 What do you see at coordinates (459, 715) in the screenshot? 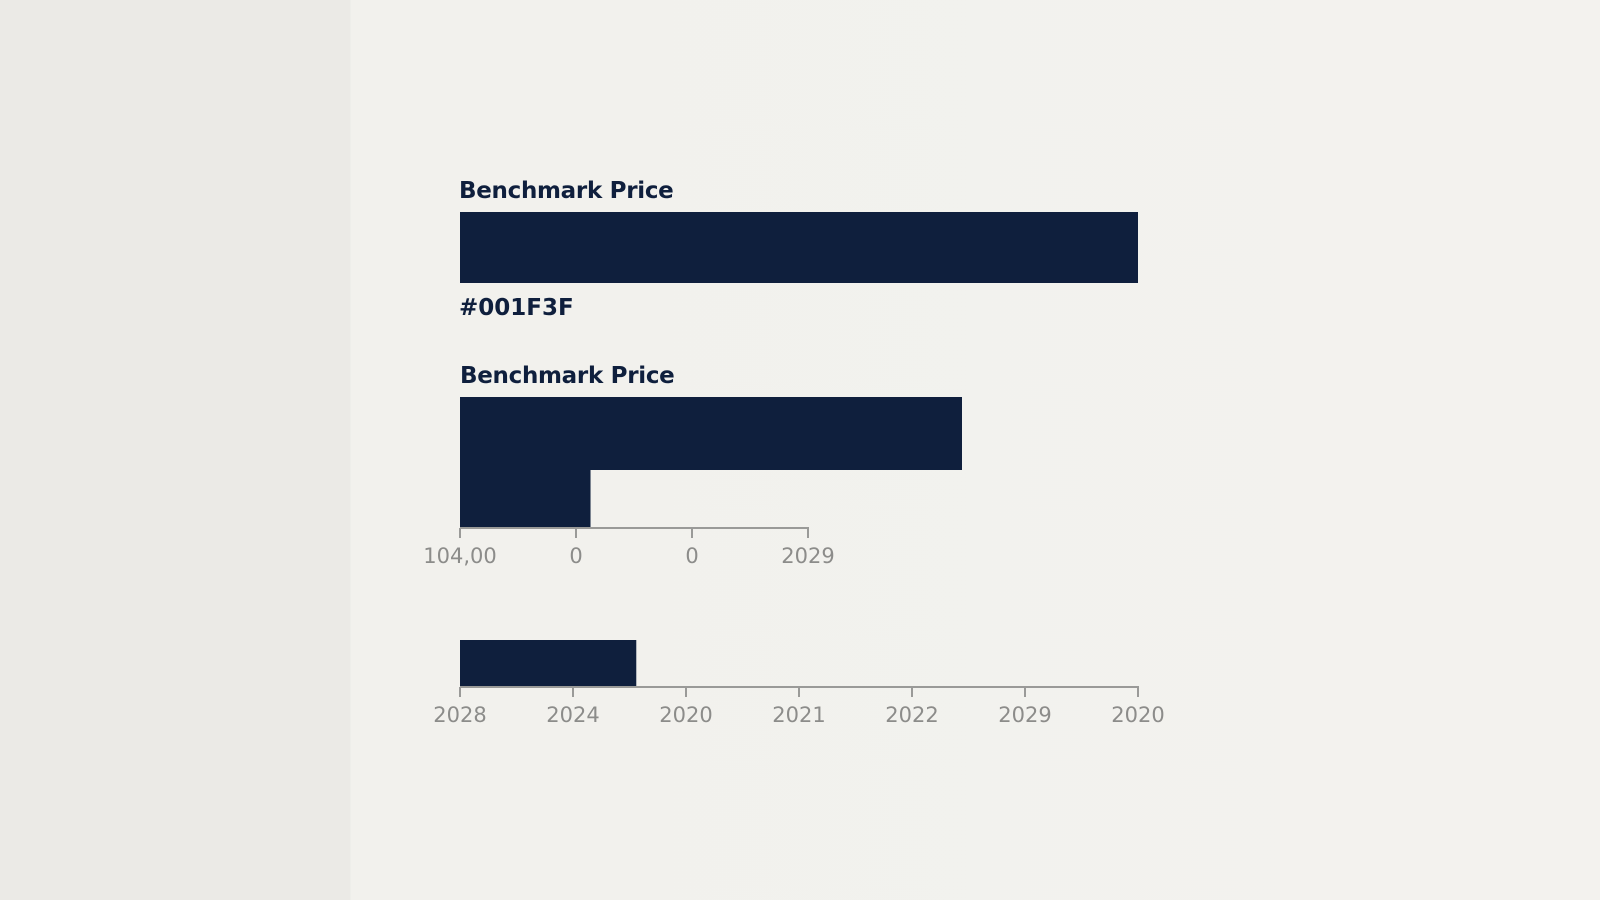
I see `chart-3-x-tick-label-1: 2028` at bounding box center [459, 715].